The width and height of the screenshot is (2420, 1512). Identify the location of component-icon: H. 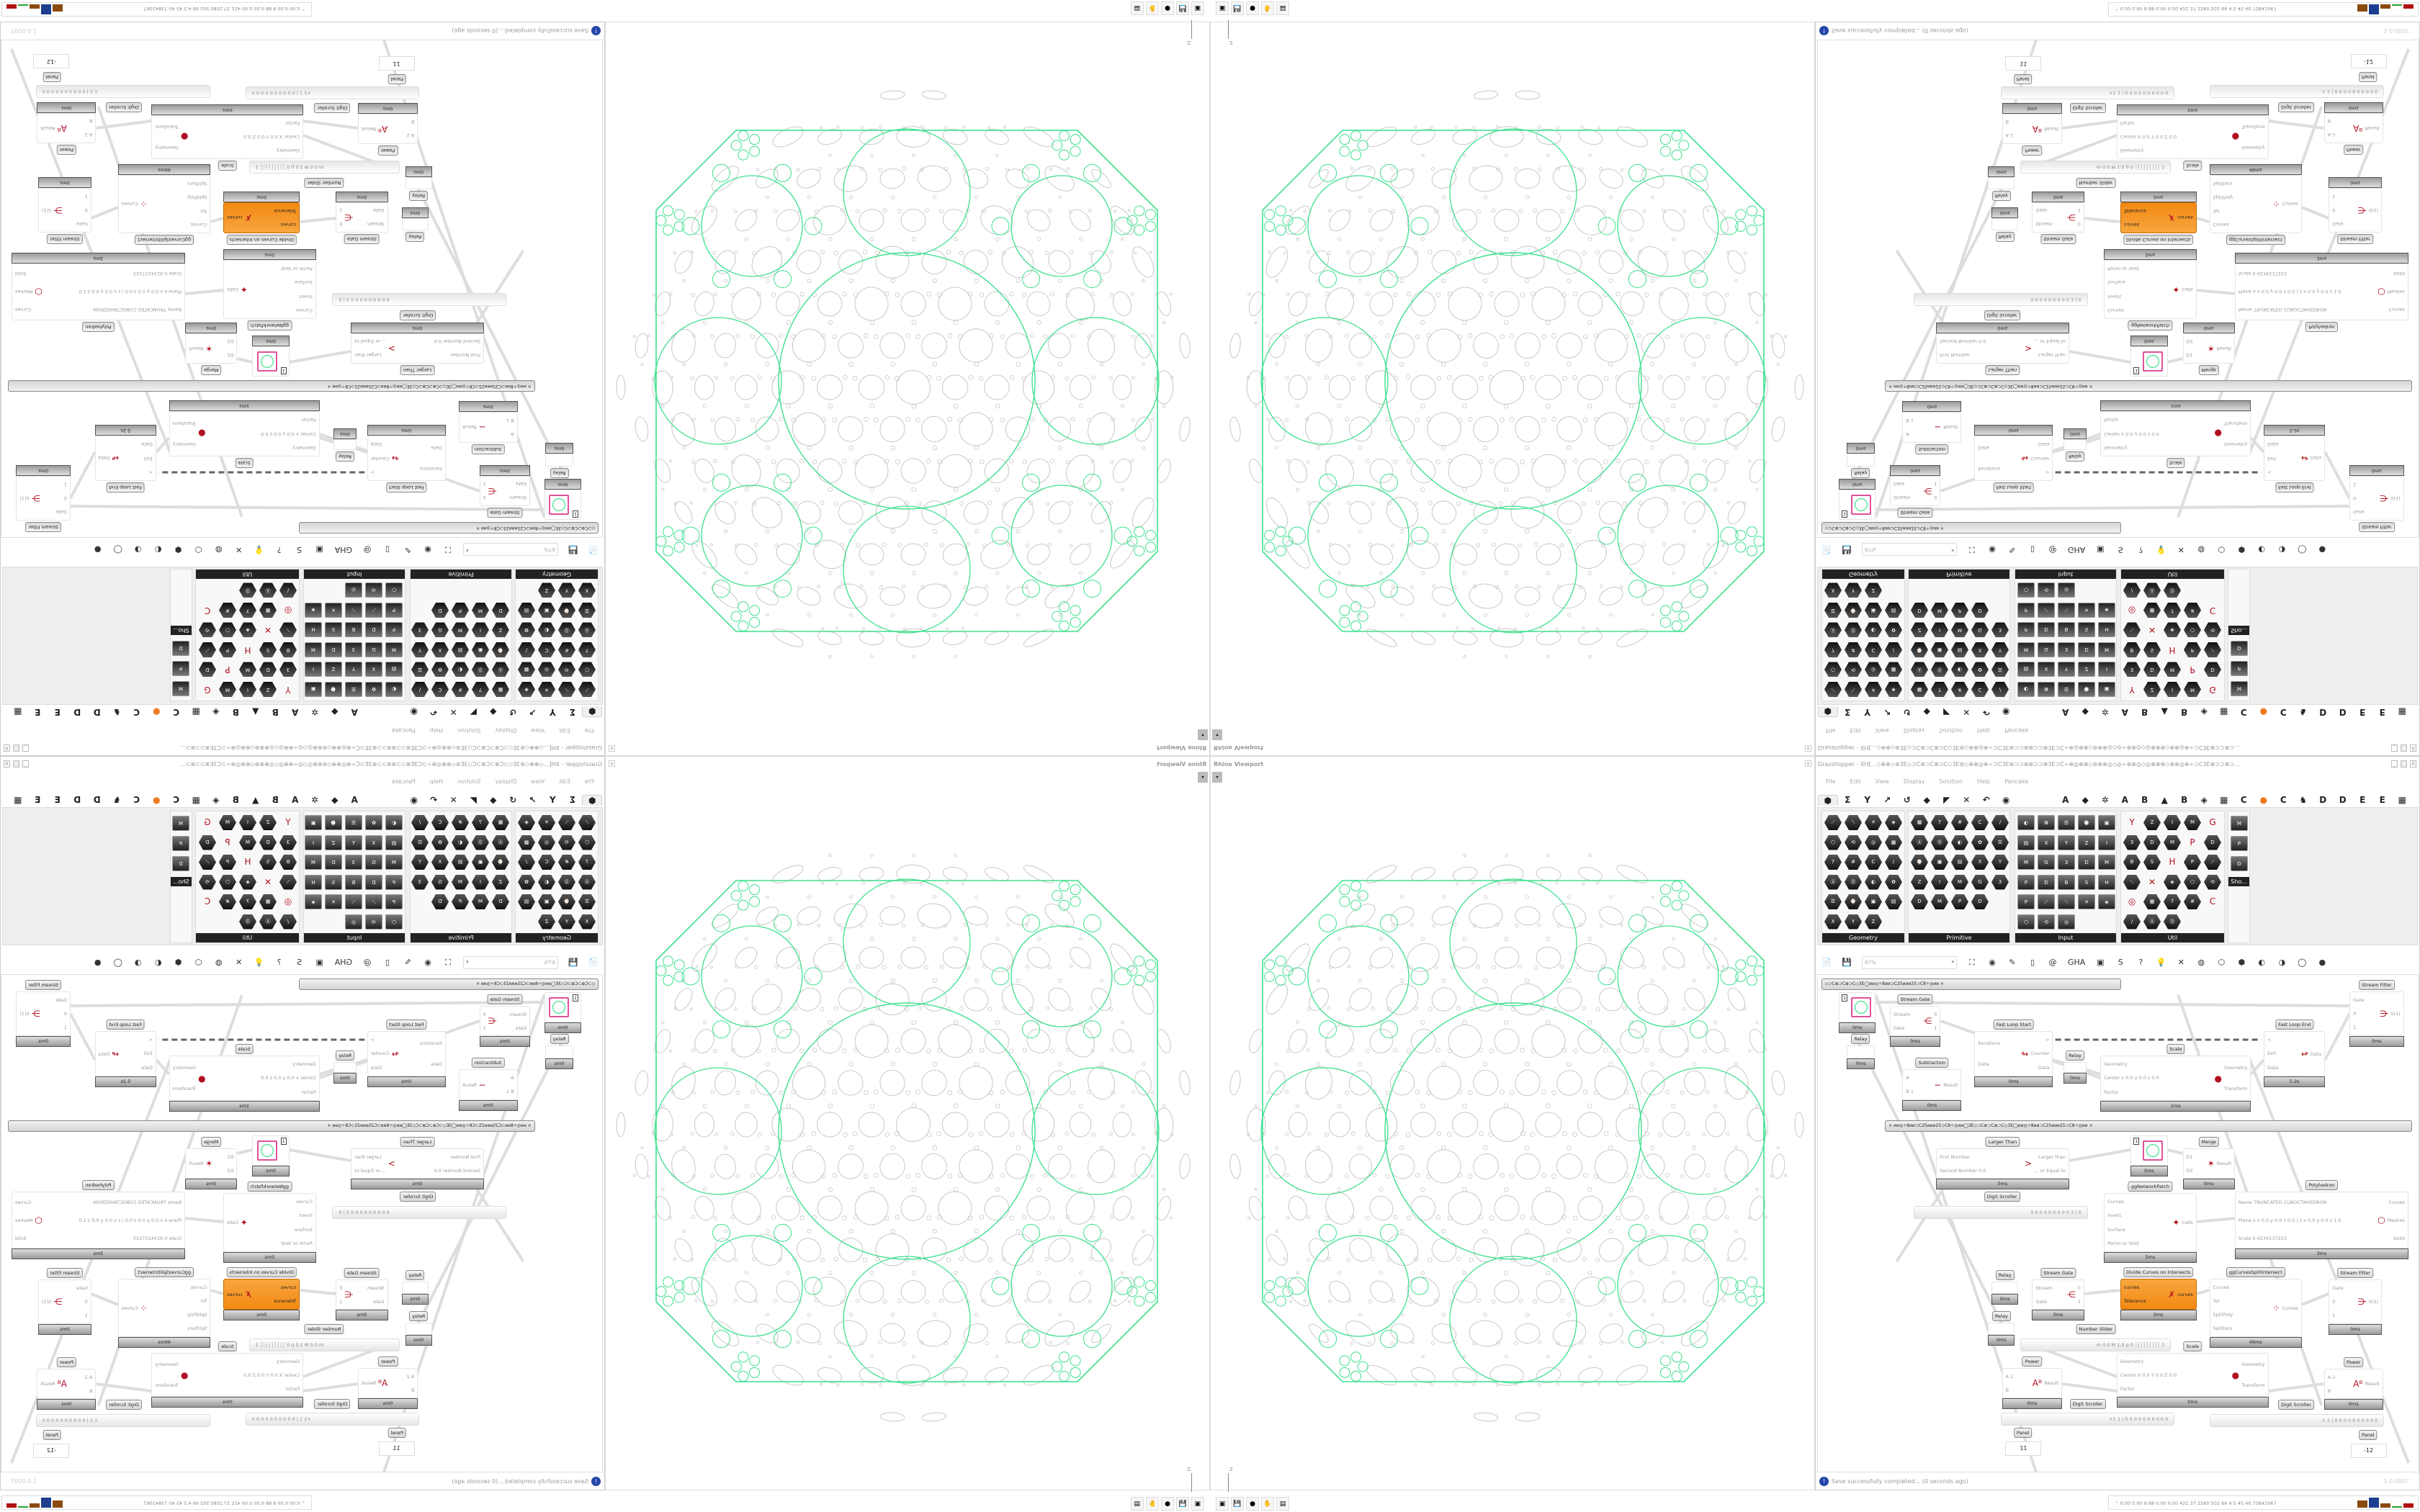
(2106, 630).